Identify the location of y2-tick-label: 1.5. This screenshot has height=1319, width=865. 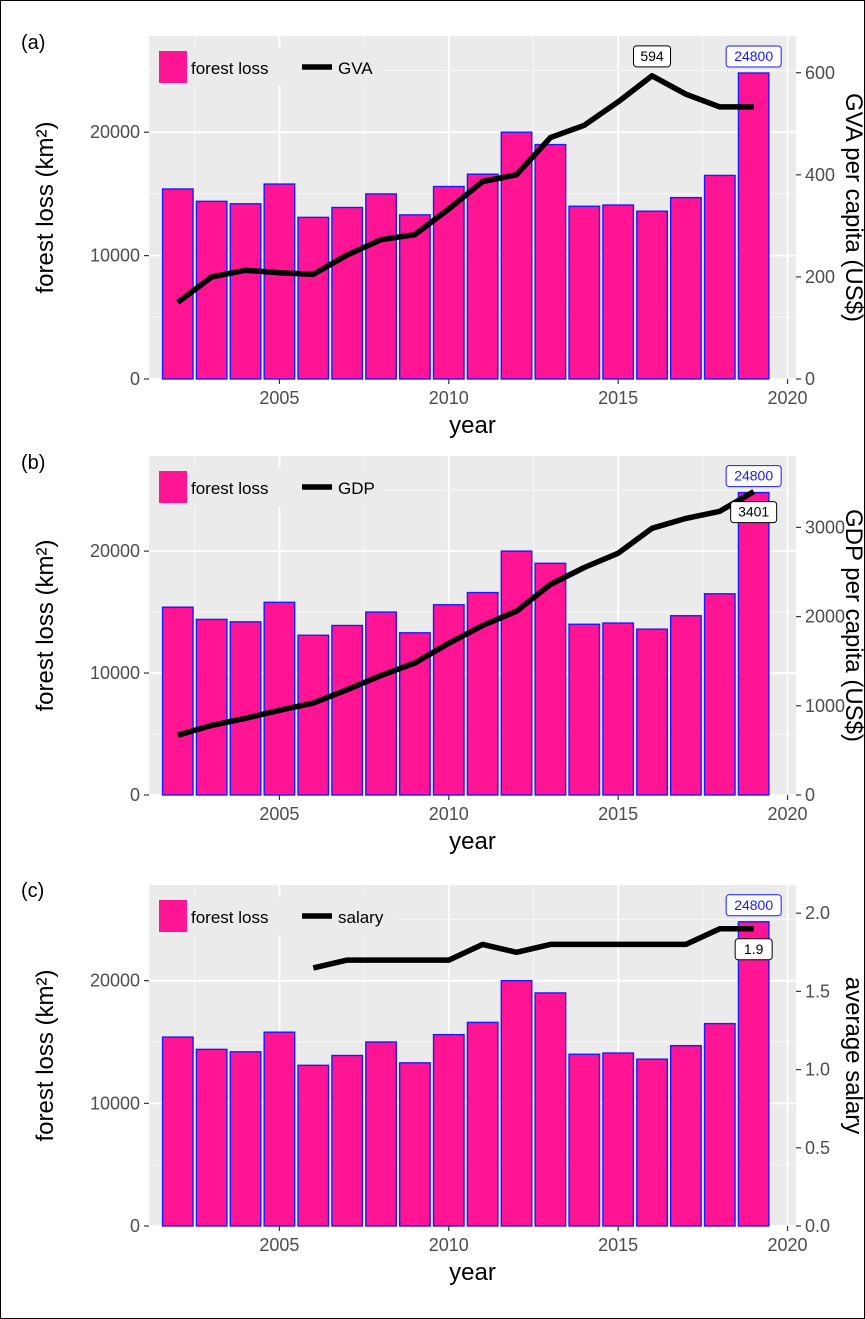
(817, 991).